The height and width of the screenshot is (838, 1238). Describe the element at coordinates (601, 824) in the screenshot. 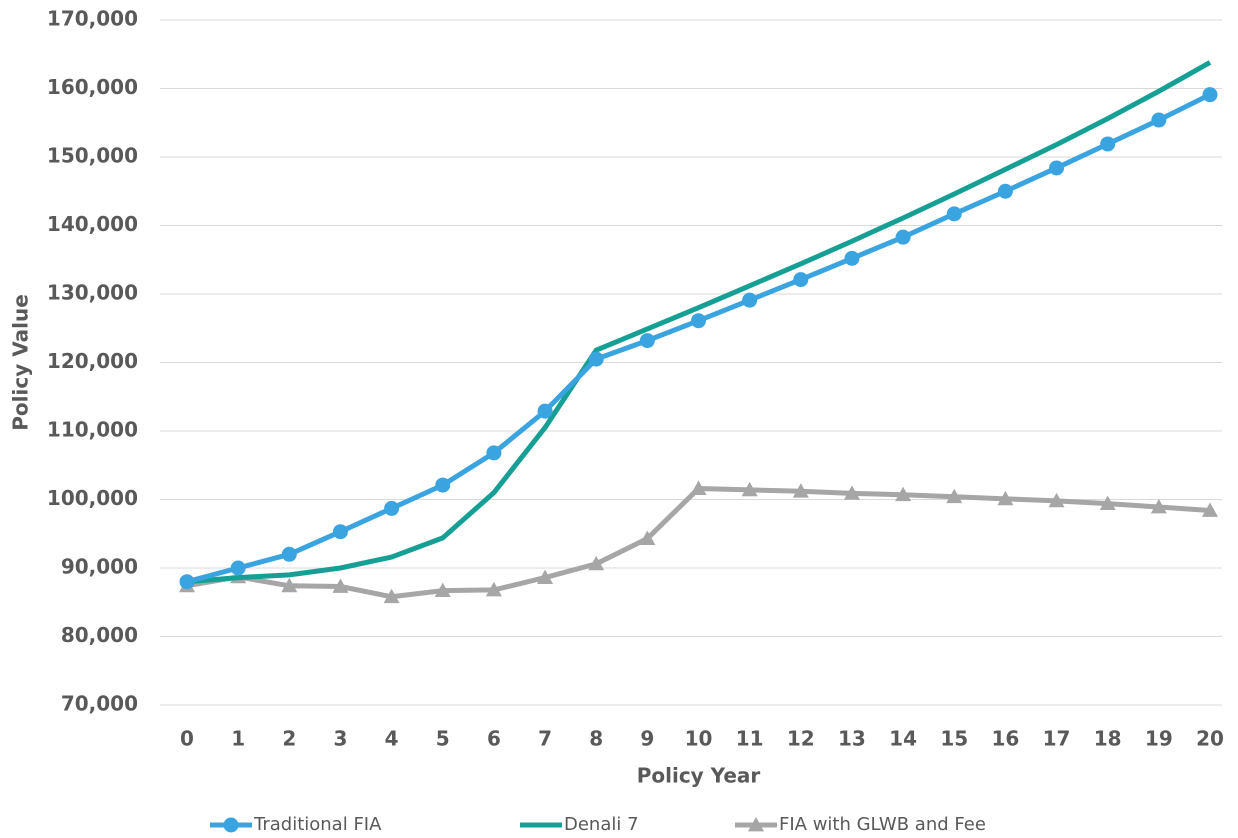

I see `legend-label: Denali 7` at that location.